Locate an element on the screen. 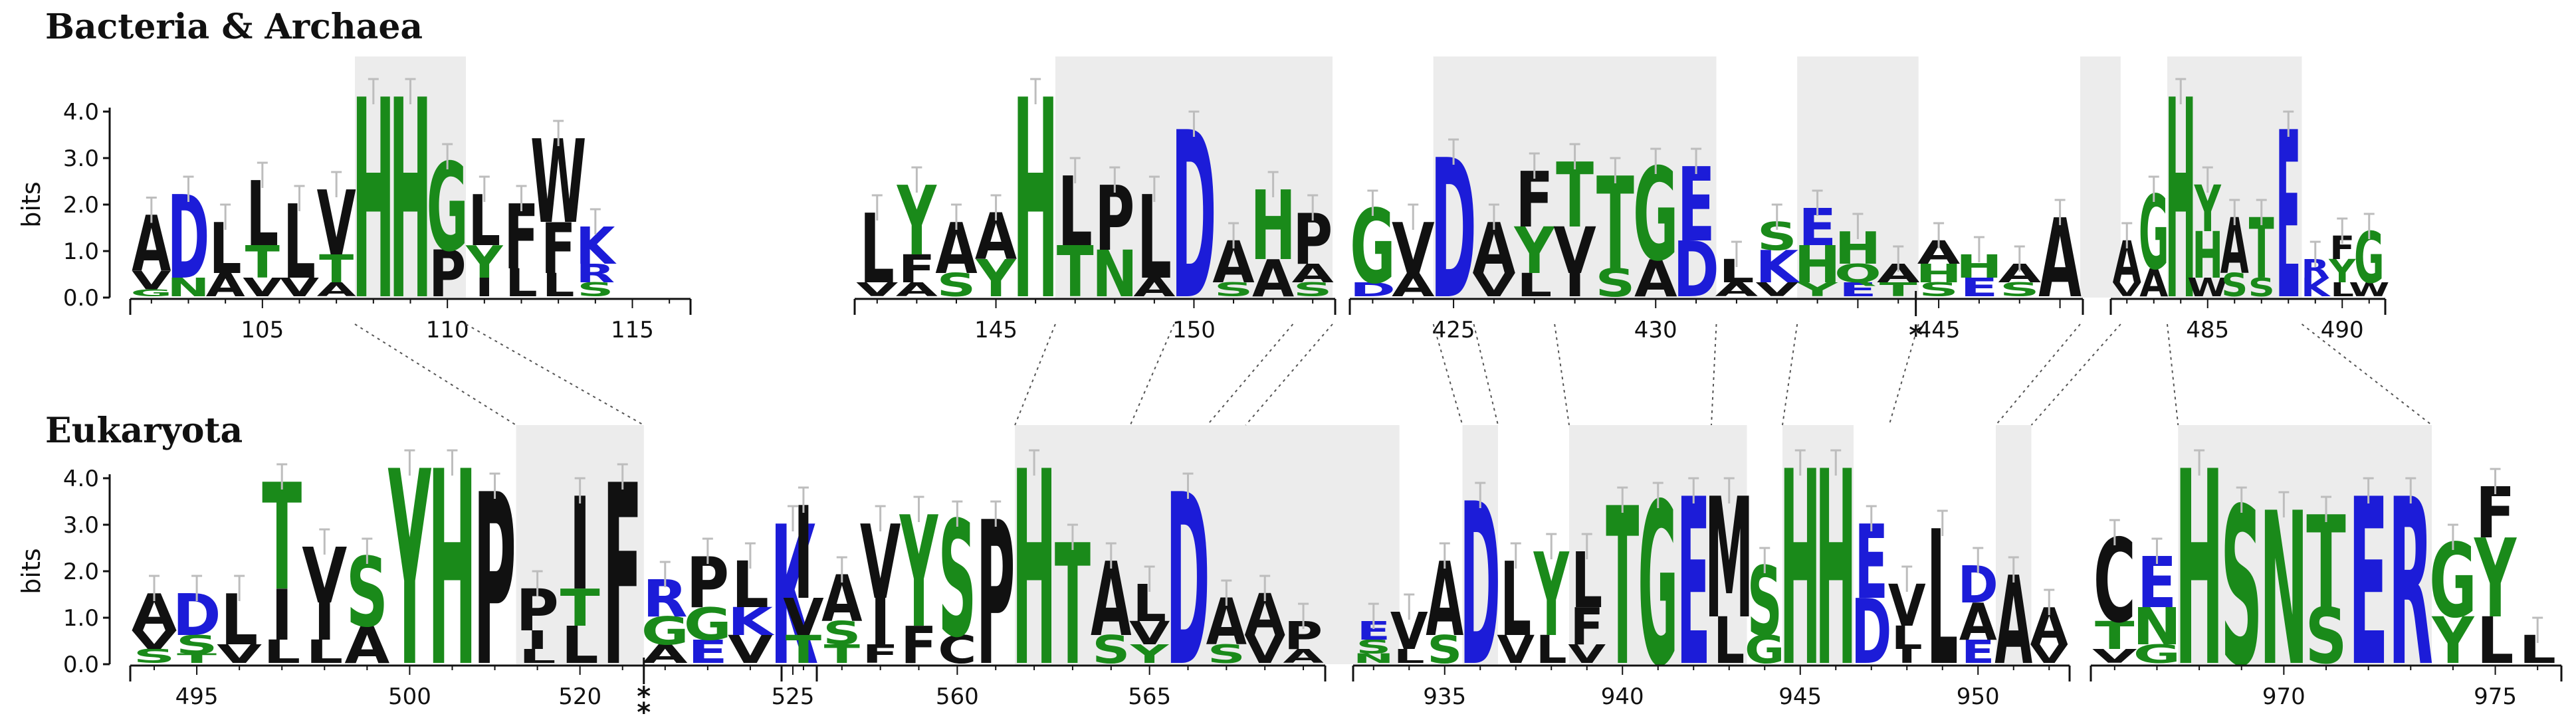 The height and width of the screenshot is (724, 2576). logo-column: TVI is located at coordinates (803, 576).